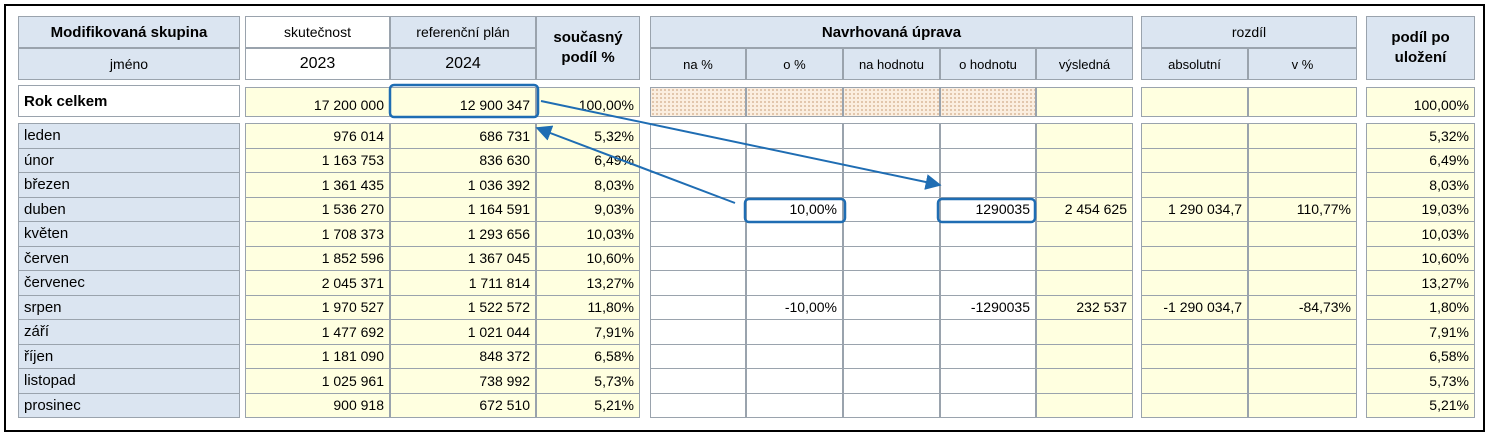 This screenshot has height=436, width=1489. What do you see at coordinates (988, 64) in the screenshot?
I see `header-cell: o hodnotu` at bounding box center [988, 64].